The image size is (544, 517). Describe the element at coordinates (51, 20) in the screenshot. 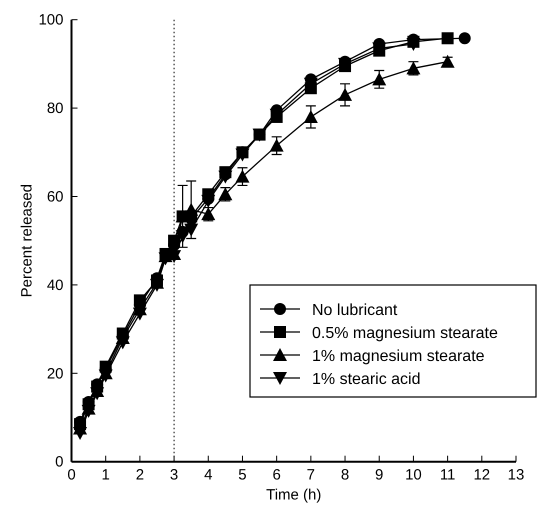

I see `y-tick-label: 100` at that location.